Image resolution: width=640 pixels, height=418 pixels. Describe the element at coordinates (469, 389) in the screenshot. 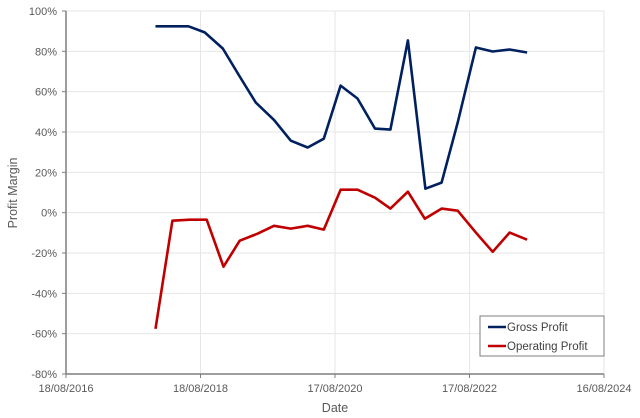

I see `x-tick-label: 17/08/2022` at that location.